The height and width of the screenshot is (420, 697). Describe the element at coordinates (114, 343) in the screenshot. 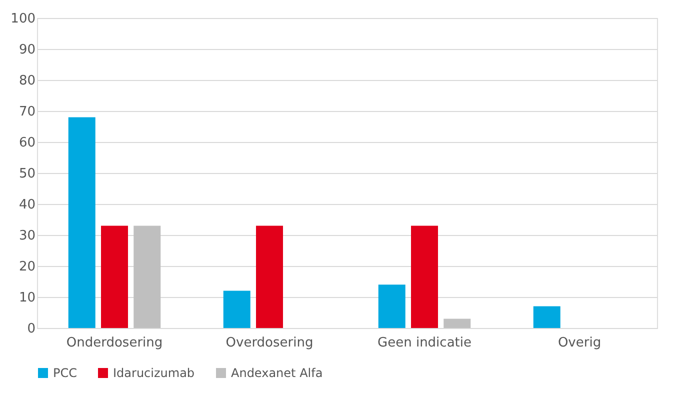

I see `x-tick-label: Onderdosering` at that location.